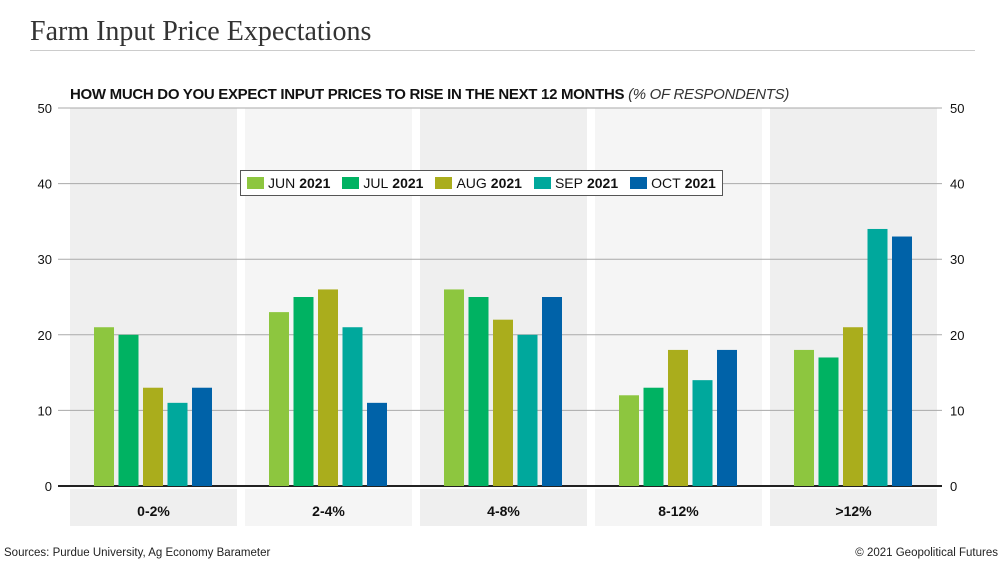 This screenshot has width=1000, height=567. I want to click on legend-item: JUN 2021, so click(288, 183).